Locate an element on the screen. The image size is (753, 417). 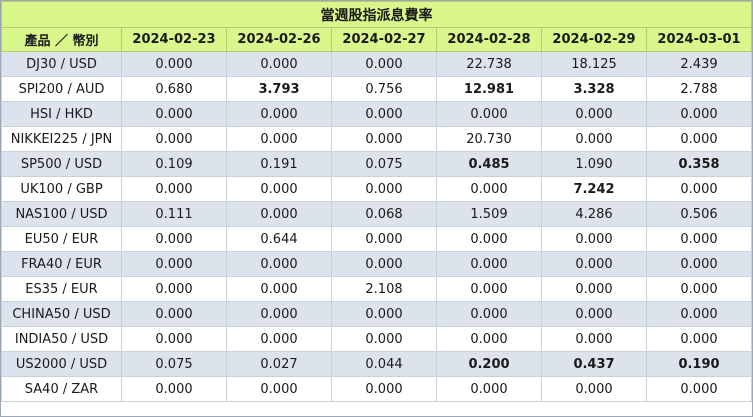
table-title-row: 當週股指派息費率 is located at coordinates (376, 14).